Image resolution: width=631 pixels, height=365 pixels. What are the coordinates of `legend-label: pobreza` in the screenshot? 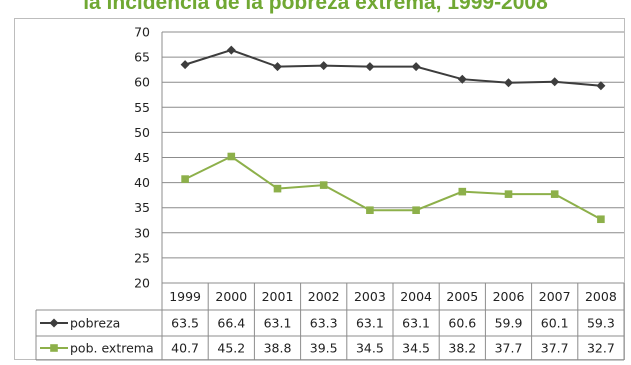 It's located at (95, 323).